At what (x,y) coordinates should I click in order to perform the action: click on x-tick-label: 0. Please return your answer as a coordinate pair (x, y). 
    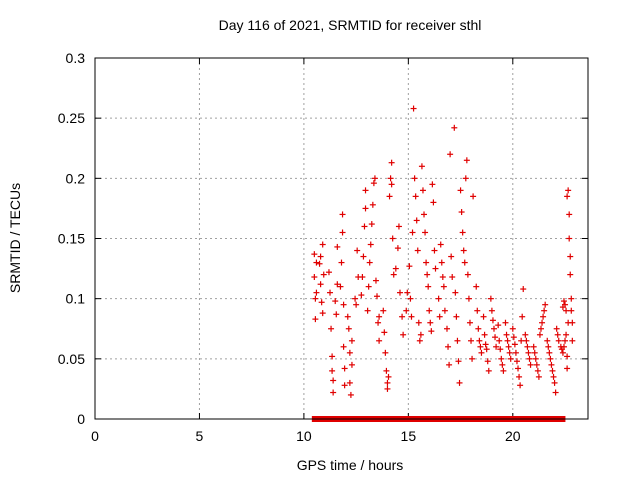
    Looking at the image, I should click on (95, 436).